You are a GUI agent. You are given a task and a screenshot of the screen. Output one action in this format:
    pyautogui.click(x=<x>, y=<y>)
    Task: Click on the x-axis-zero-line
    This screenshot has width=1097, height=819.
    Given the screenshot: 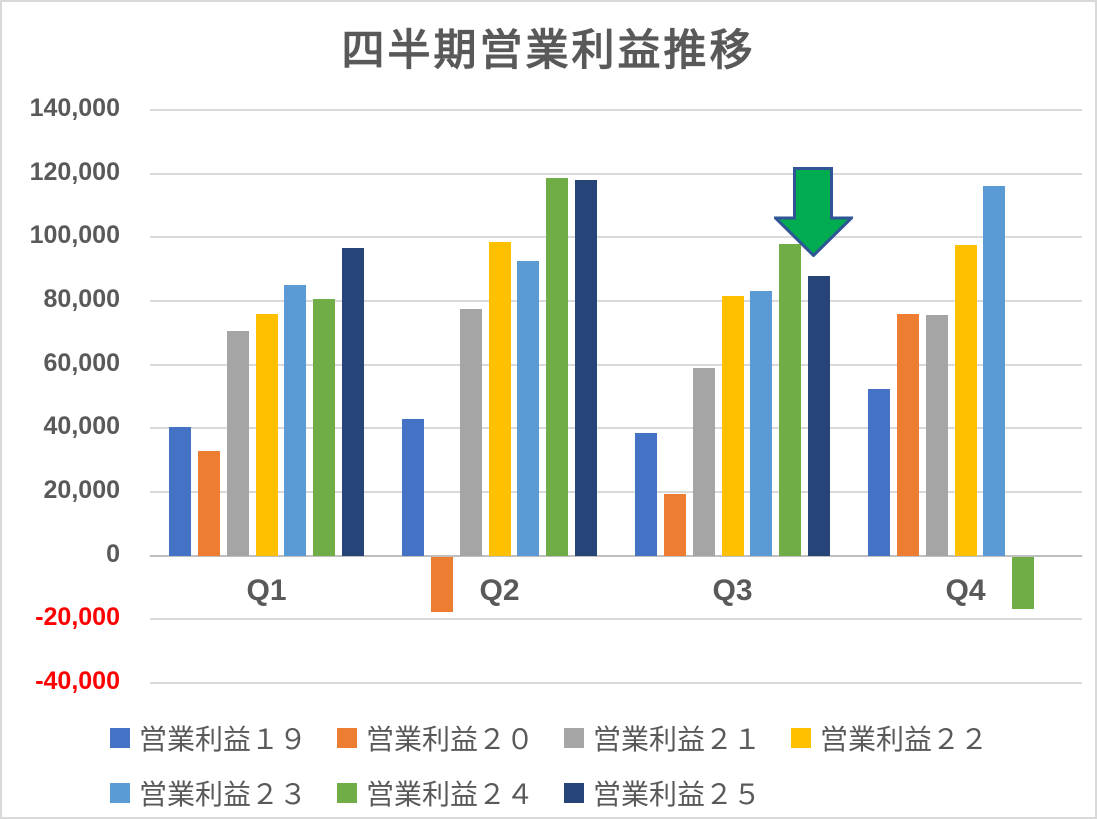 What is the action you would take?
    pyautogui.click(x=616, y=555)
    